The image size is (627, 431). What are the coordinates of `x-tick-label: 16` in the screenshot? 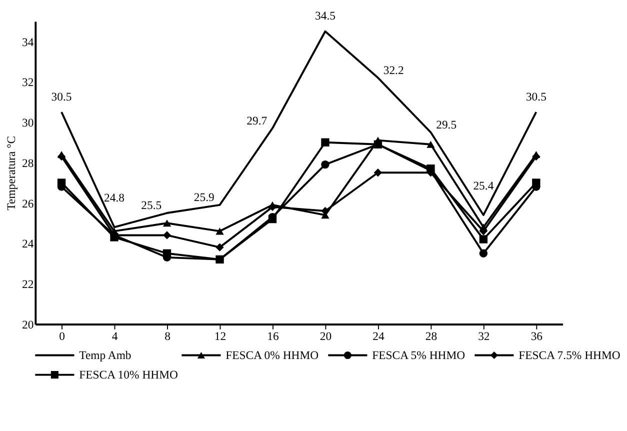 It's located at (273, 337).